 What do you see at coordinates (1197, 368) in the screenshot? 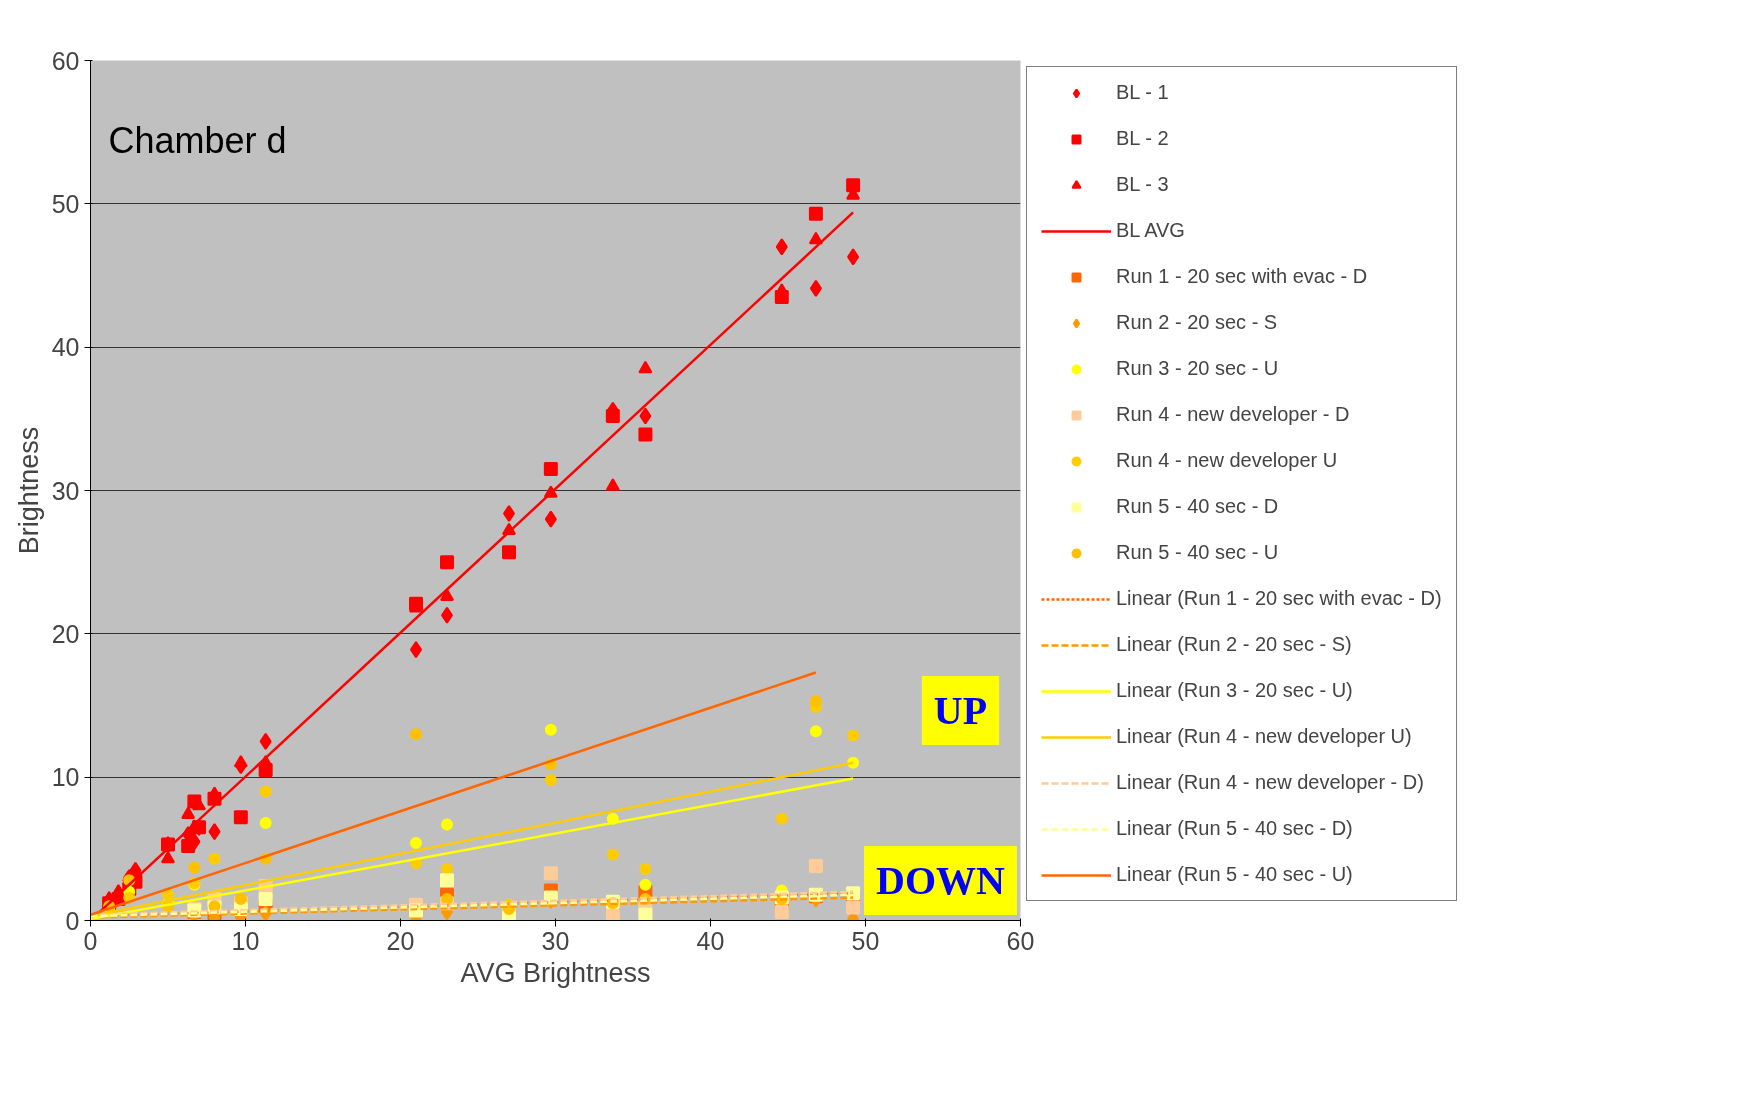
I see `legend-label: Run 3 - 20 sec - U` at bounding box center [1197, 368].